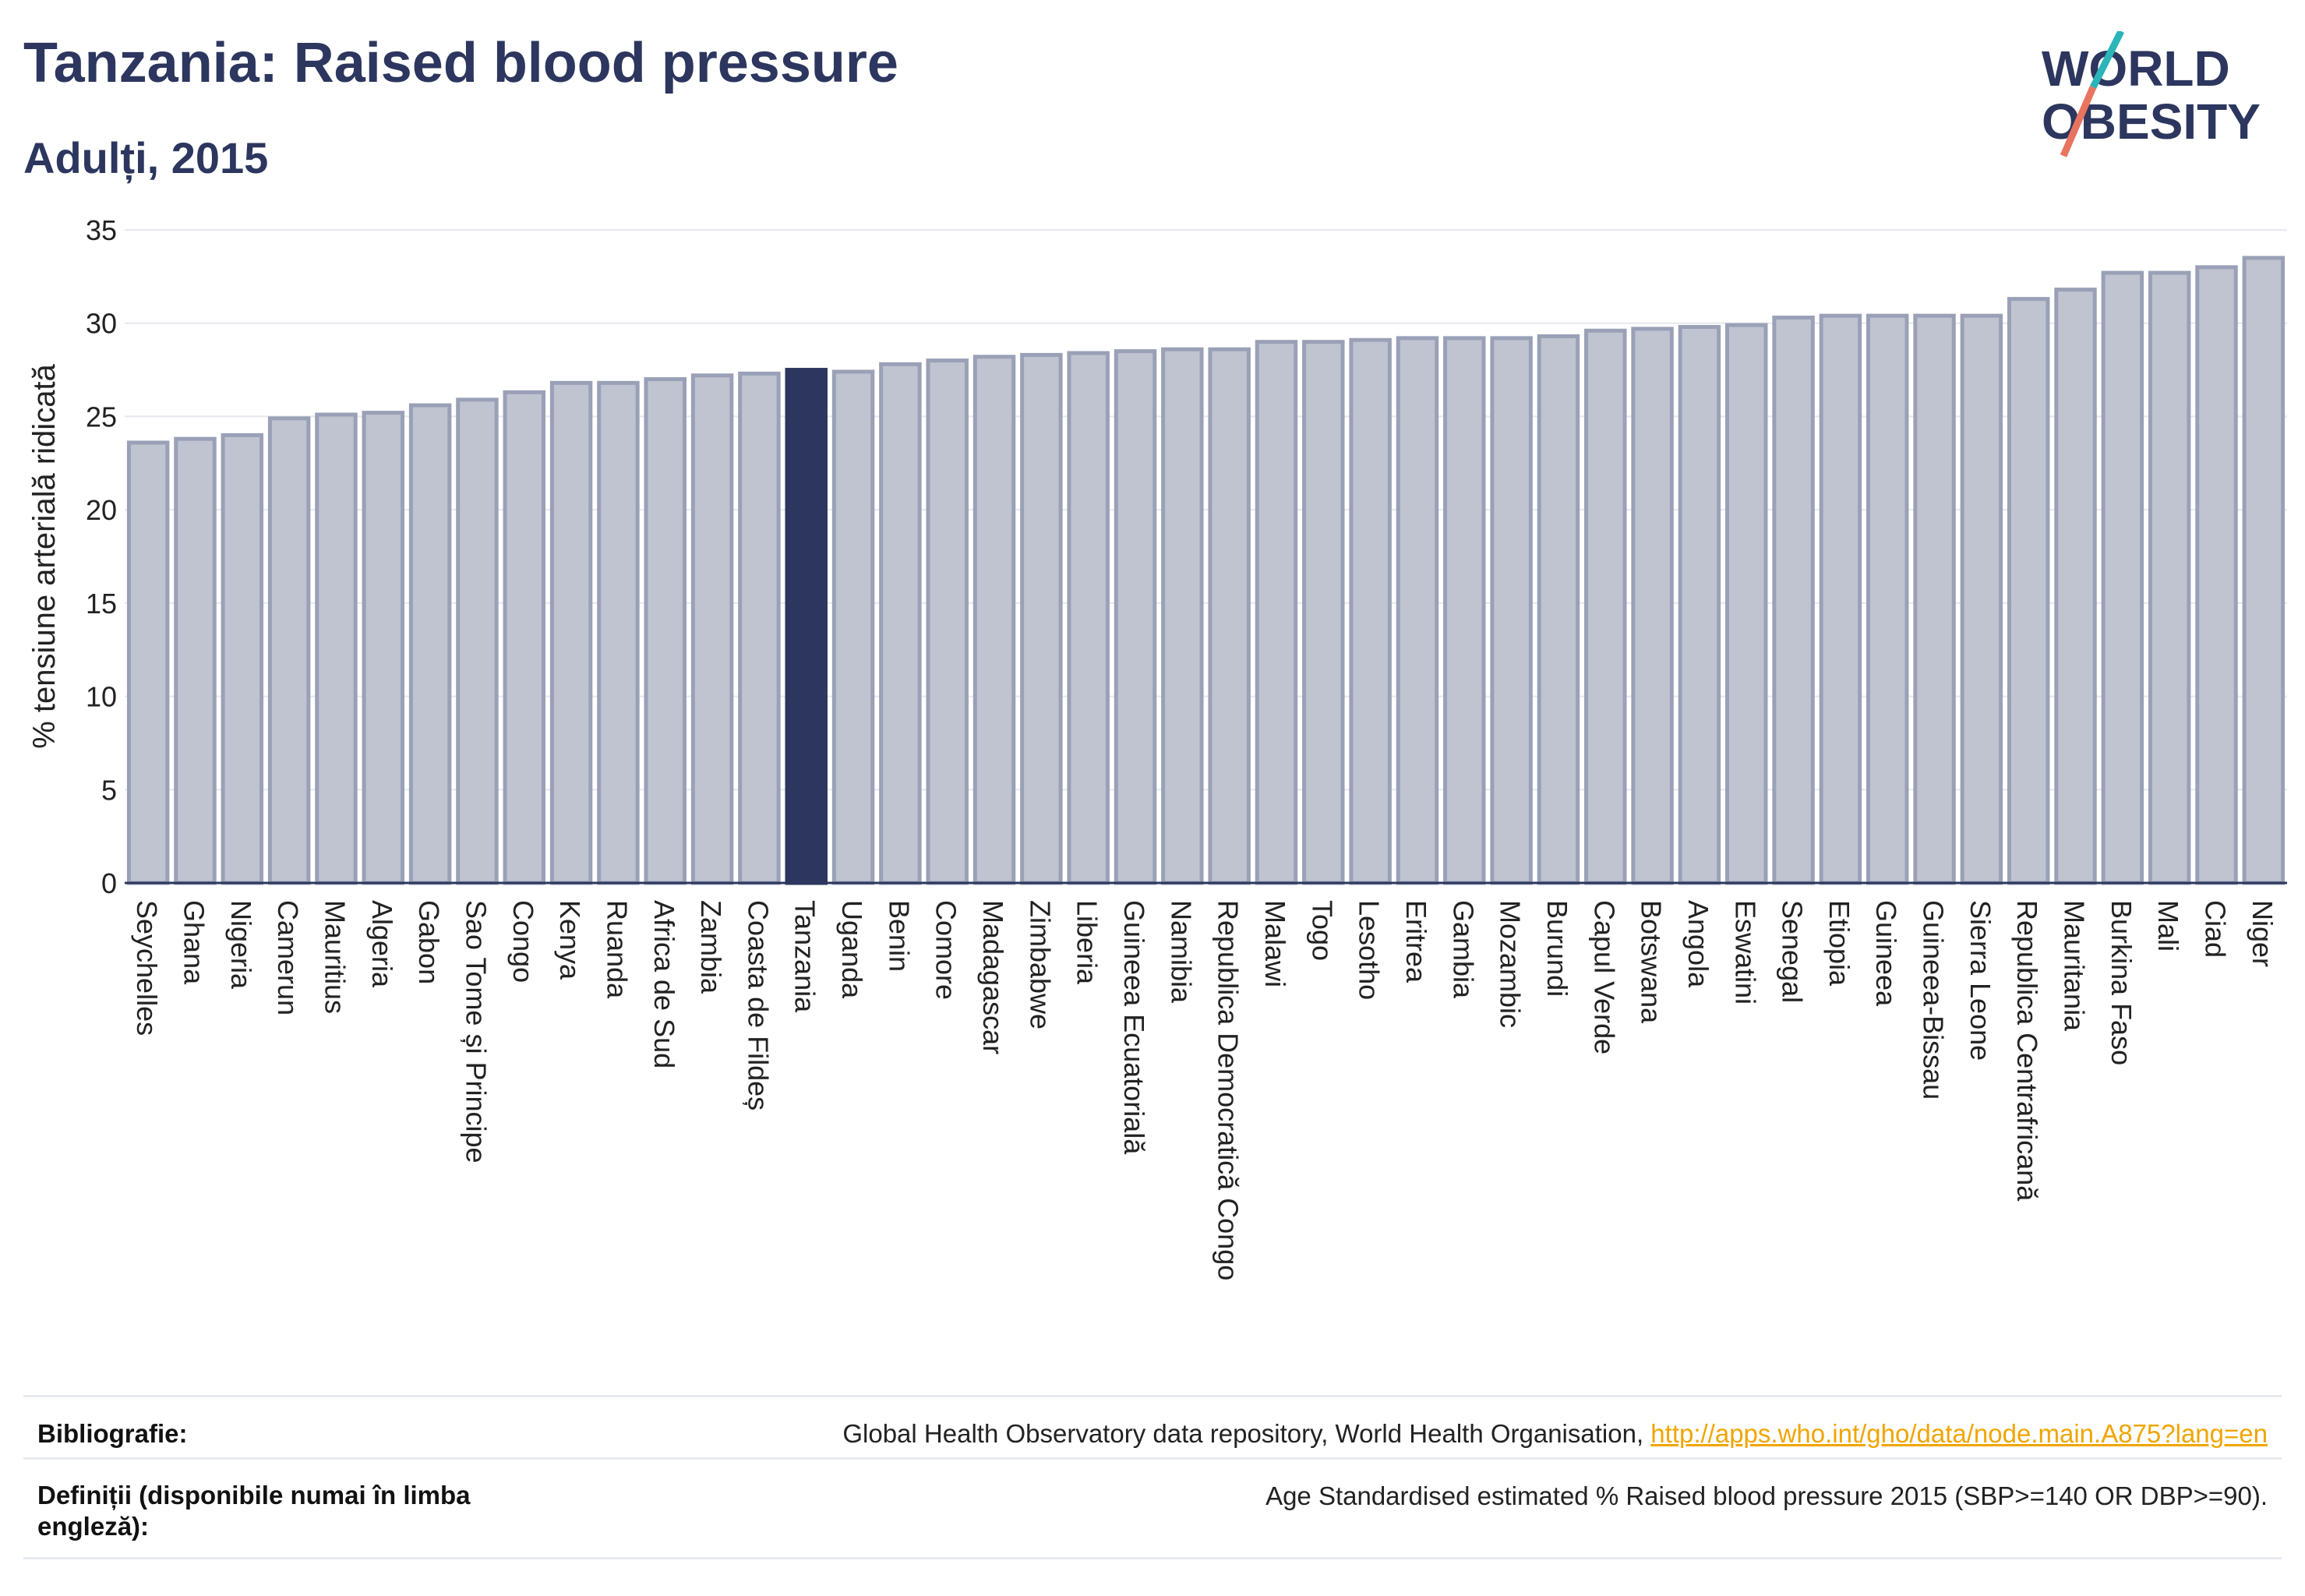 Image resolution: width=2305 pixels, height=1596 pixels. I want to click on x-tick-label: Etiopia, so click(1839, 943).